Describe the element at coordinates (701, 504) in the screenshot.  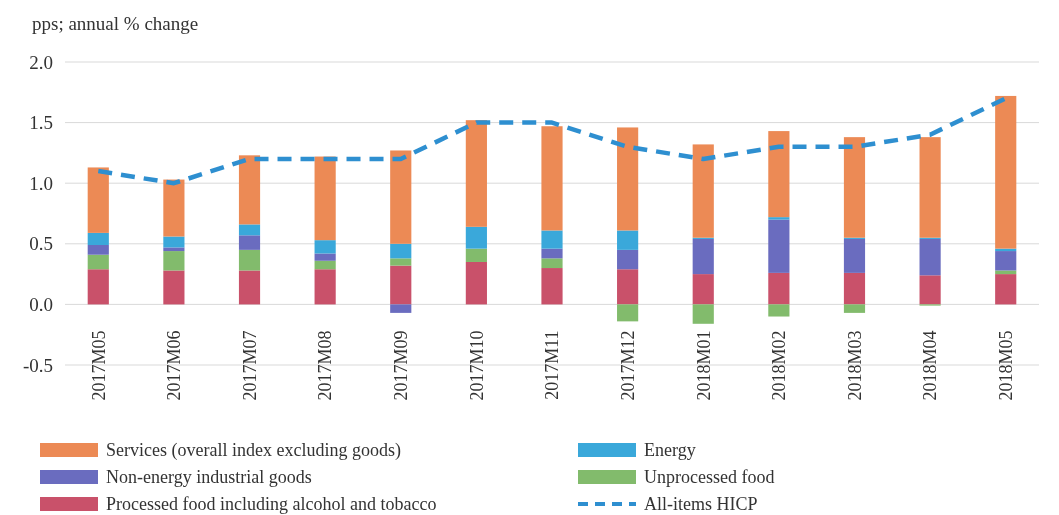
I see `legend-label: All-items HICP` at that location.